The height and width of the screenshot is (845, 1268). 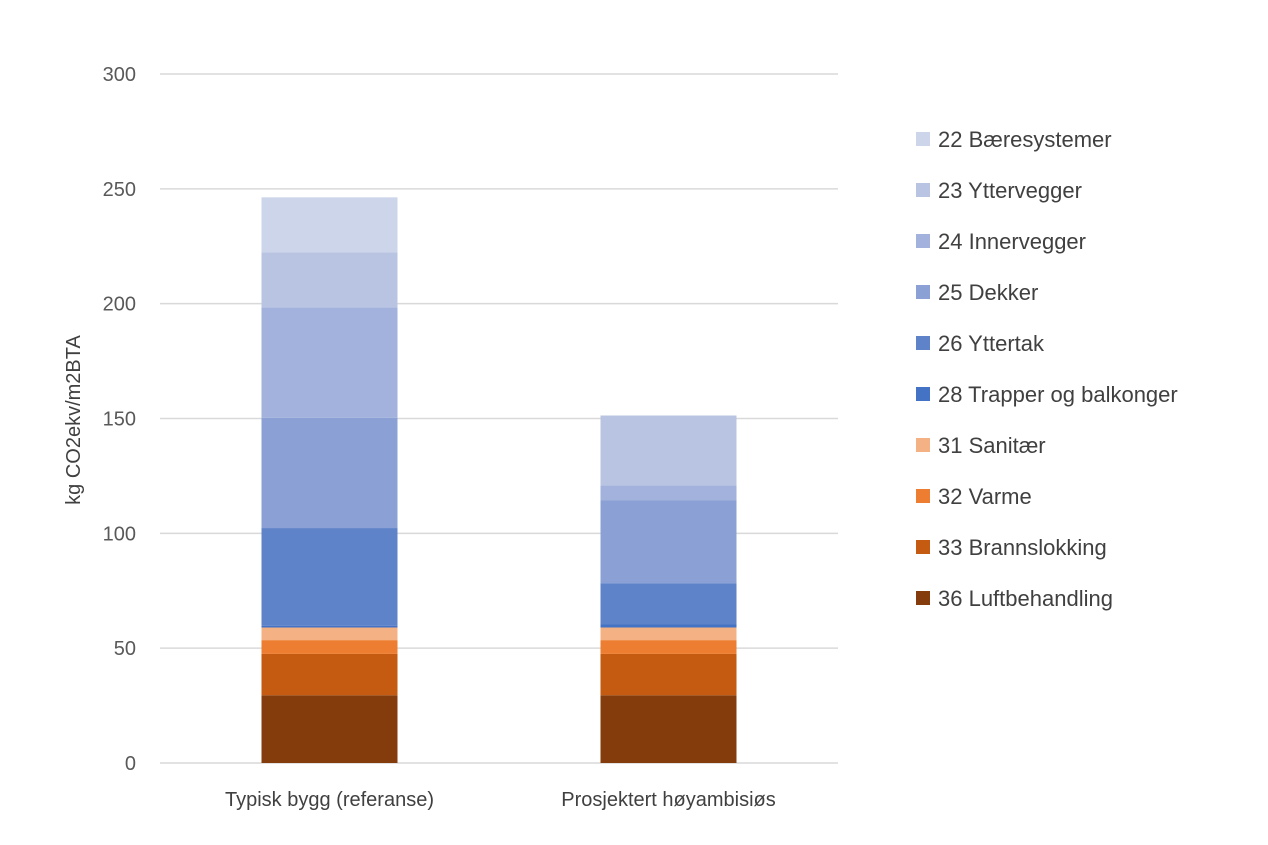 I want to click on legend-label-4: 26 Yttertak, so click(x=991, y=343).